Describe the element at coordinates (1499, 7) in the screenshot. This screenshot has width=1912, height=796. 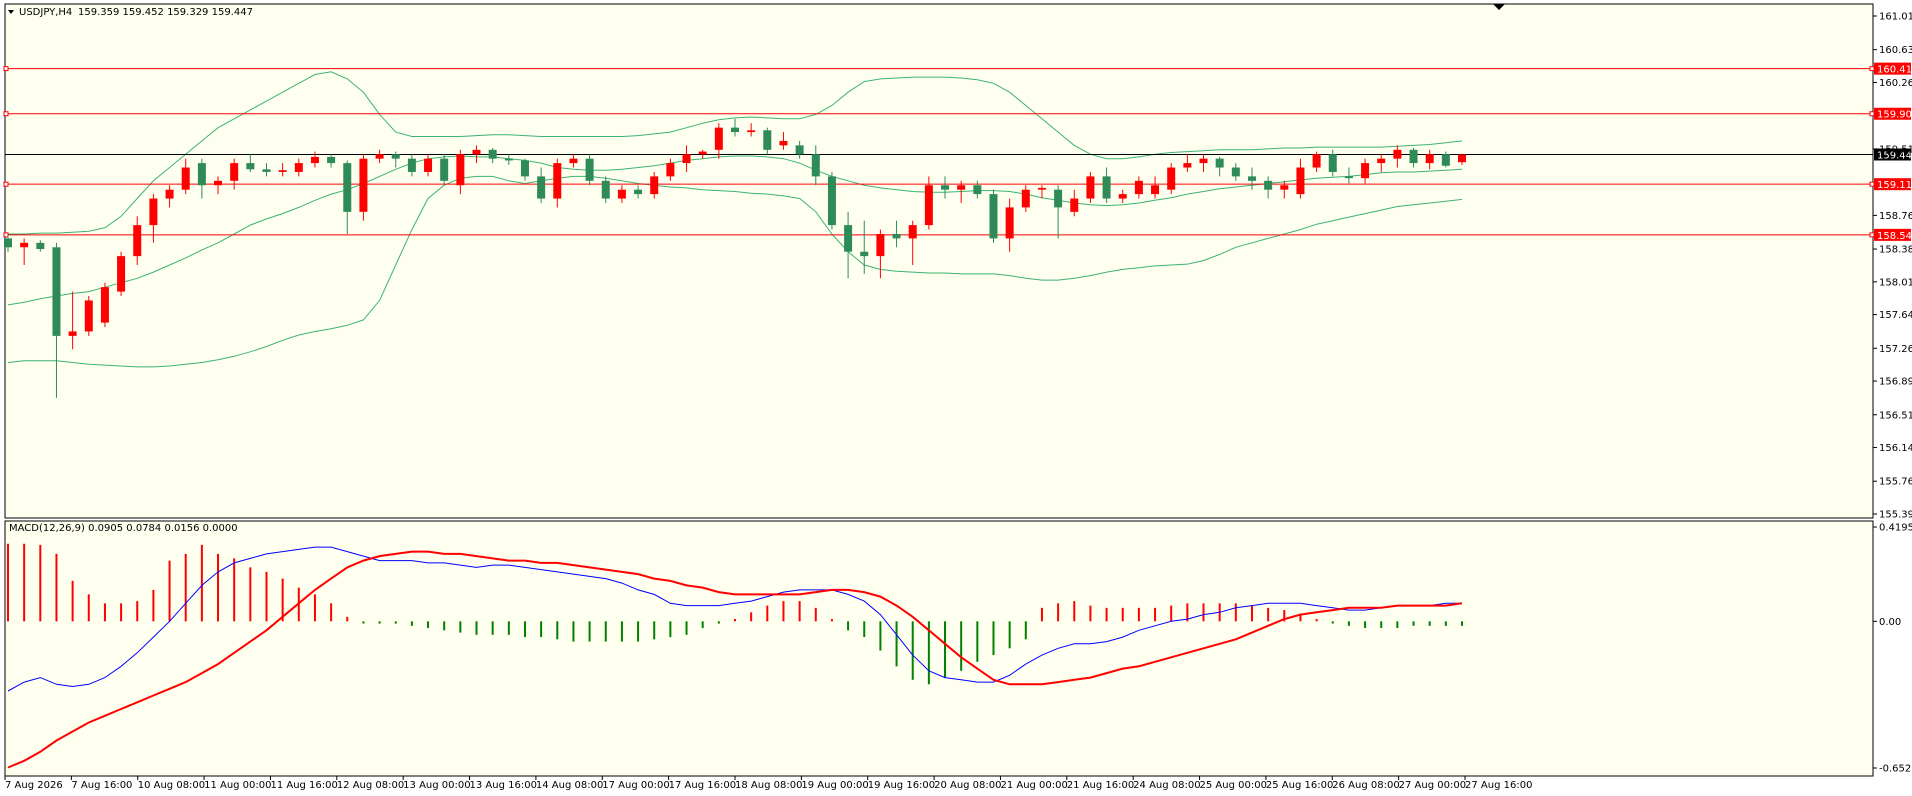
I see `chart-shift-marker-icon` at that location.